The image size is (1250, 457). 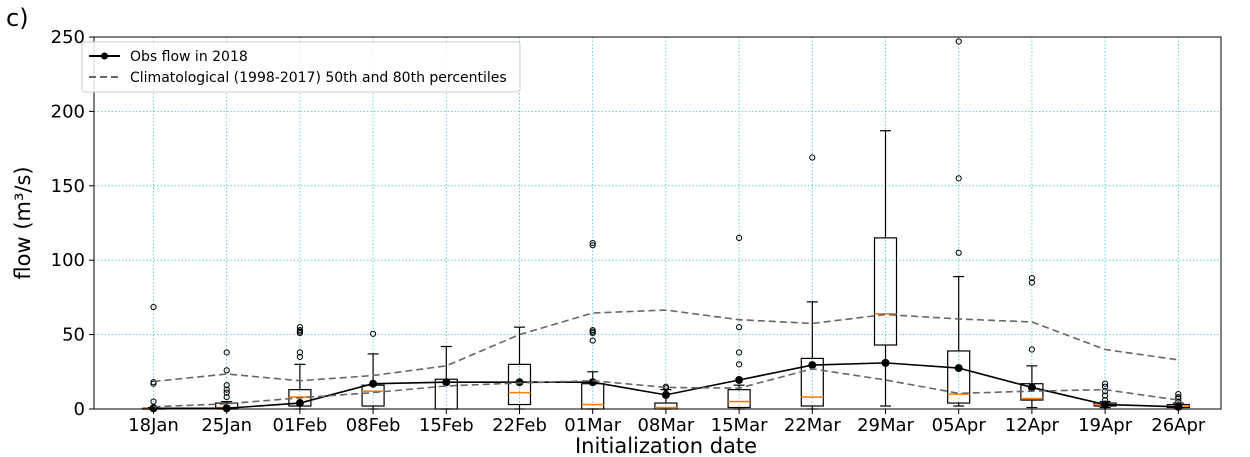 I want to click on legend-obs-marker, so click(x=104, y=56).